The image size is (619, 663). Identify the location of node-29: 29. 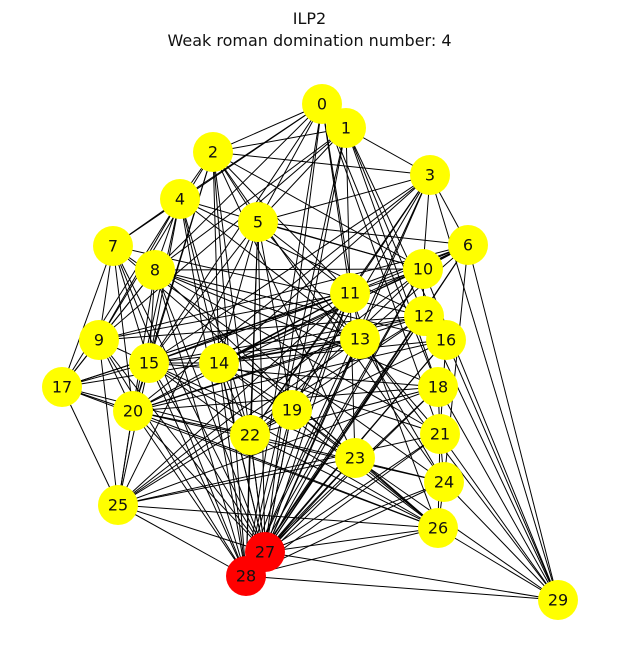
(558, 600).